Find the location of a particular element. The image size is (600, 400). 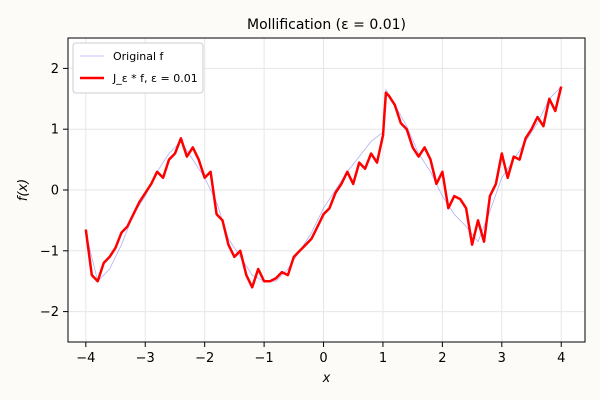

legend-label-original: Original f is located at coordinates (139, 56).